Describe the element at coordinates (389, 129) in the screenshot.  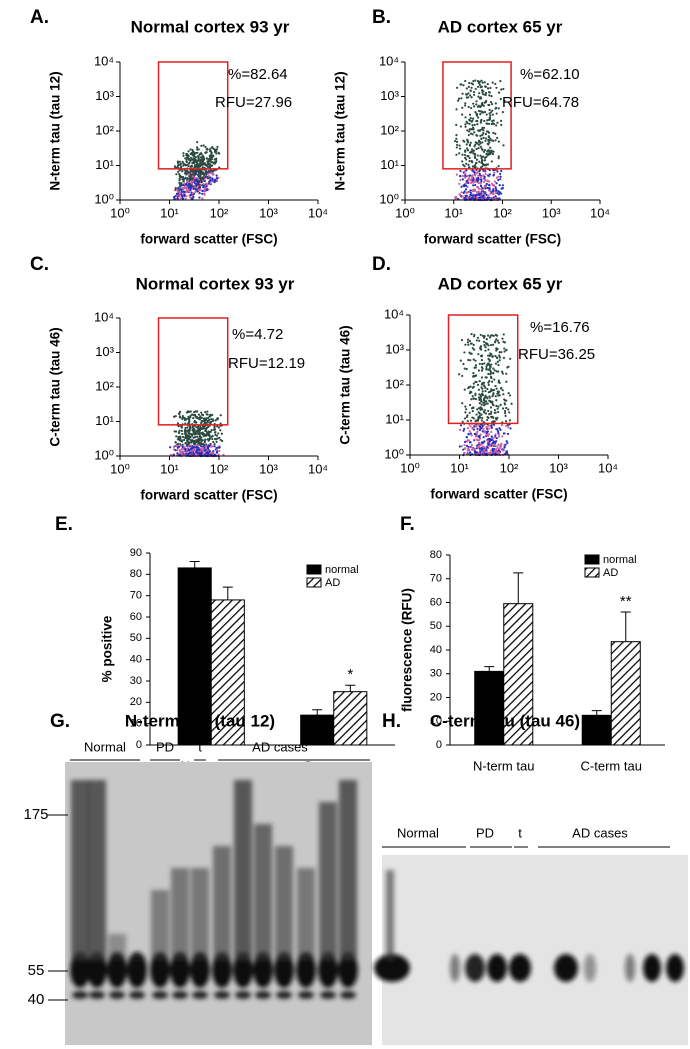
I see `y-tick-label: 10²` at that location.